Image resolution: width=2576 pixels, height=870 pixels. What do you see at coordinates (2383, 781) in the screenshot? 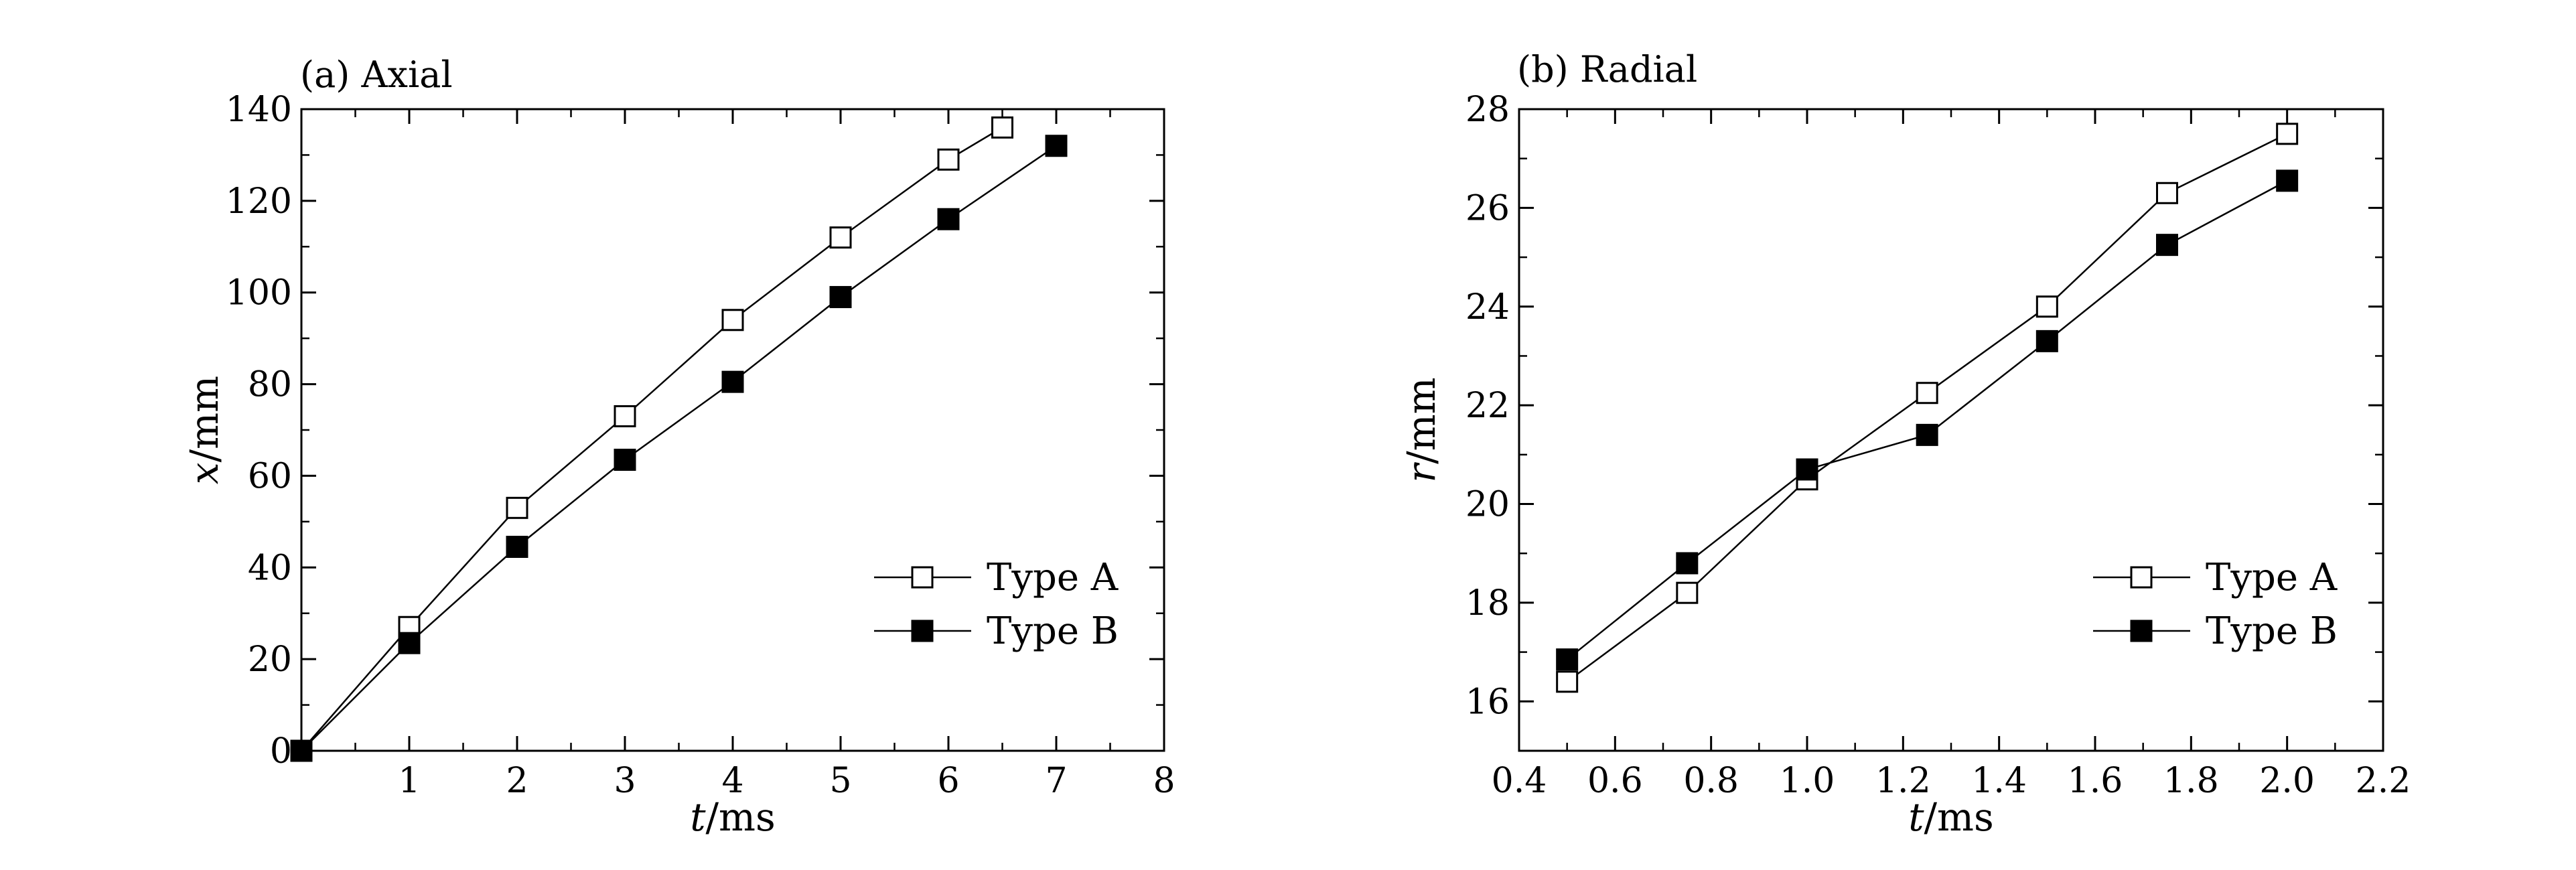
I see `x-tick-label: 2.2` at bounding box center [2383, 781].